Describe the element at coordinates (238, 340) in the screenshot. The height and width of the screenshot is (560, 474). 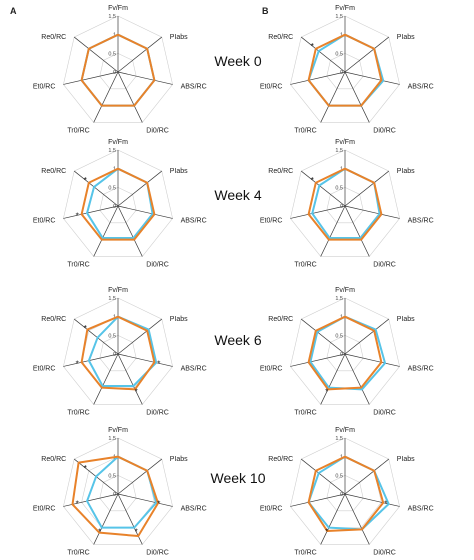
I see `week-label-6: Week 6` at that location.